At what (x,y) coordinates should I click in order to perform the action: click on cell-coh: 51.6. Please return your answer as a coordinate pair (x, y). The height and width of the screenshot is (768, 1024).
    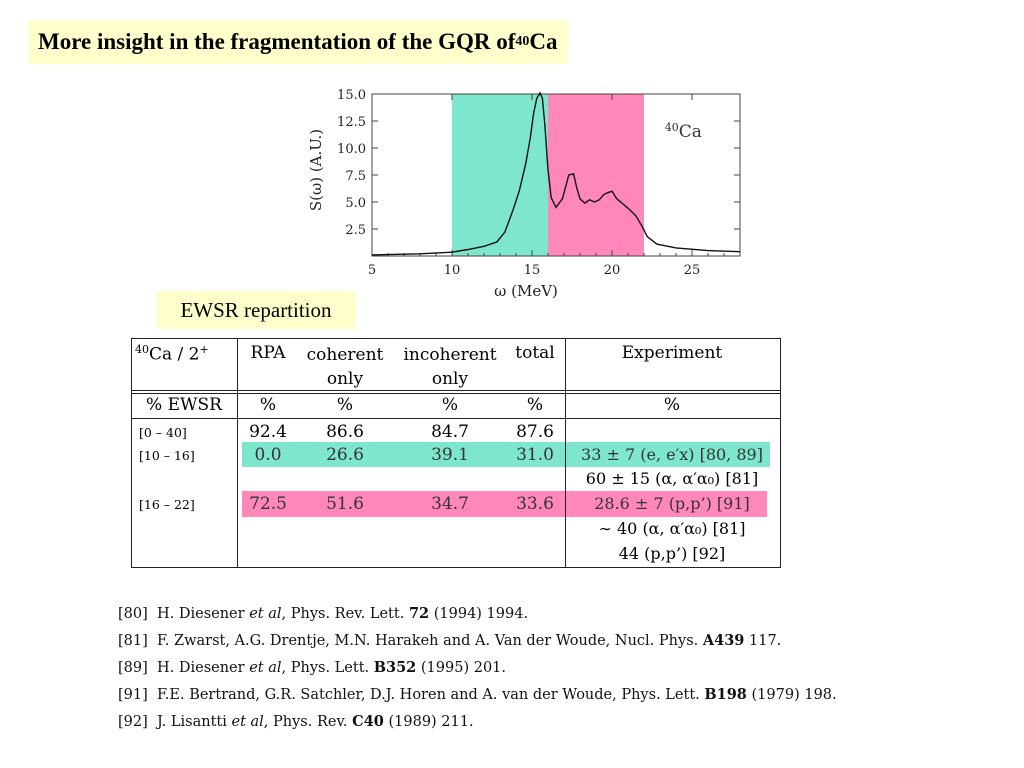
    Looking at the image, I should click on (345, 504).